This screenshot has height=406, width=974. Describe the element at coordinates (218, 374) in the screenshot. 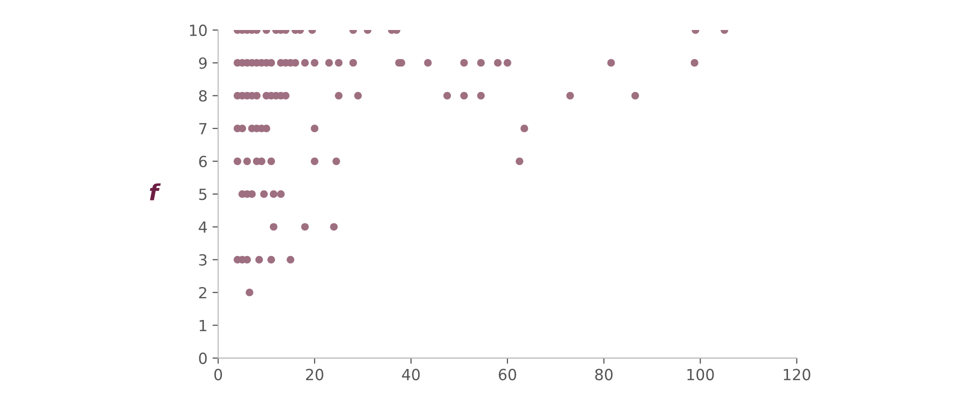

I see `x-tick-label: 0` at that location.